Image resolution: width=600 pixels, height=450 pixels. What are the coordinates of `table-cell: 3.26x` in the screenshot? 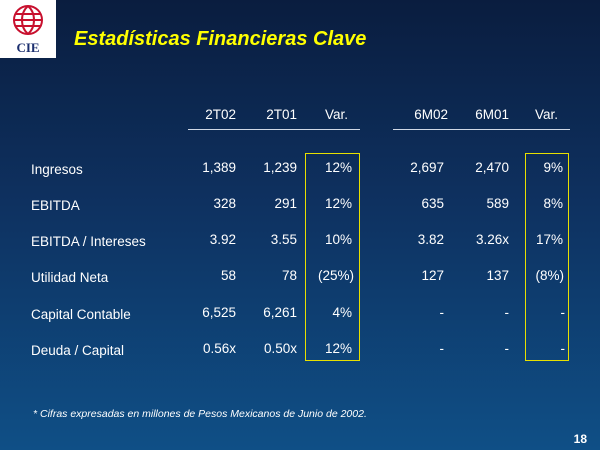 It's located at (492, 239).